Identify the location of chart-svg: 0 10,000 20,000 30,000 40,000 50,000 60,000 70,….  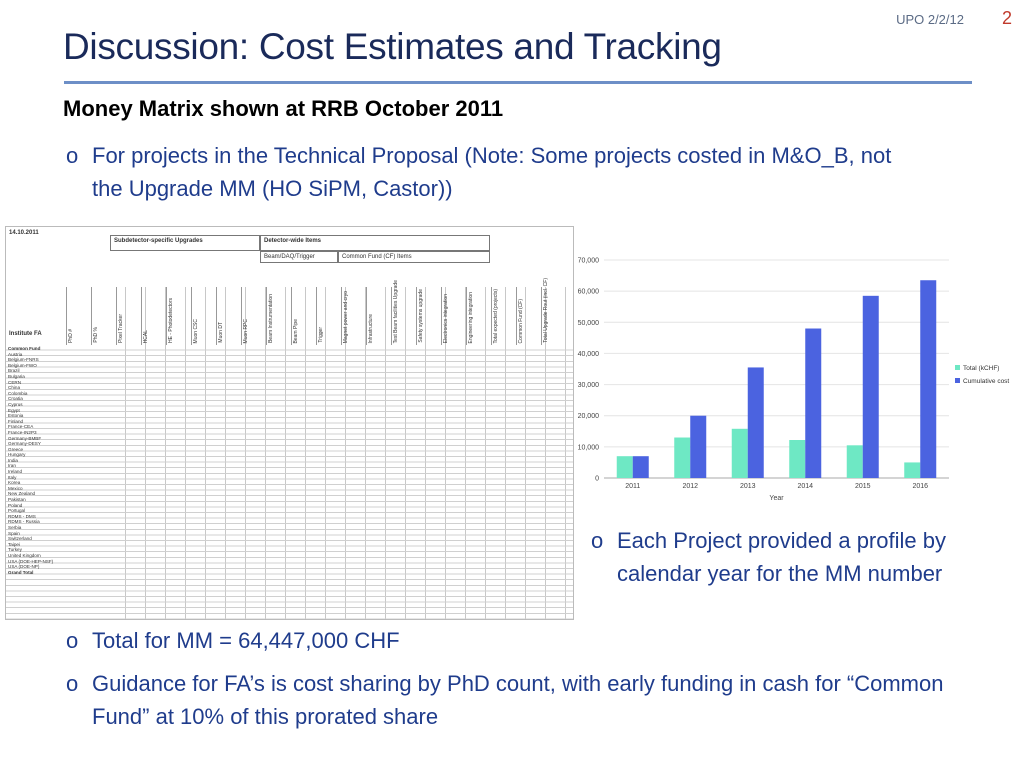
(794, 380).